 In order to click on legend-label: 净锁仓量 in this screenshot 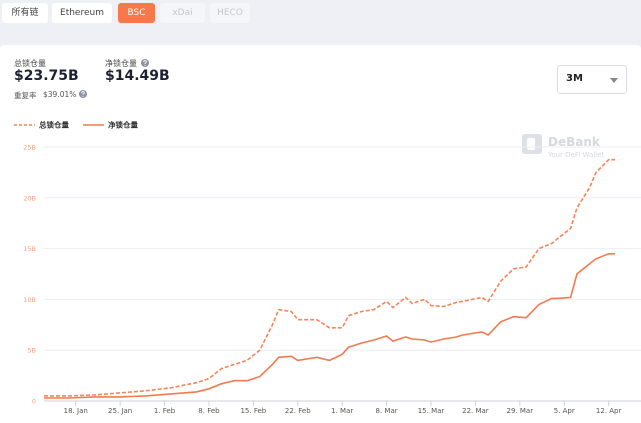, I will do `click(123, 125)`.